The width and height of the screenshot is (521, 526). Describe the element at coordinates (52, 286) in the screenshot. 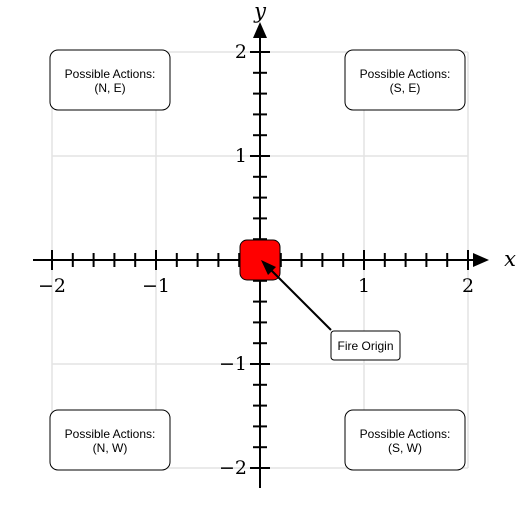

I see `x-tick-label: −2` at that location.